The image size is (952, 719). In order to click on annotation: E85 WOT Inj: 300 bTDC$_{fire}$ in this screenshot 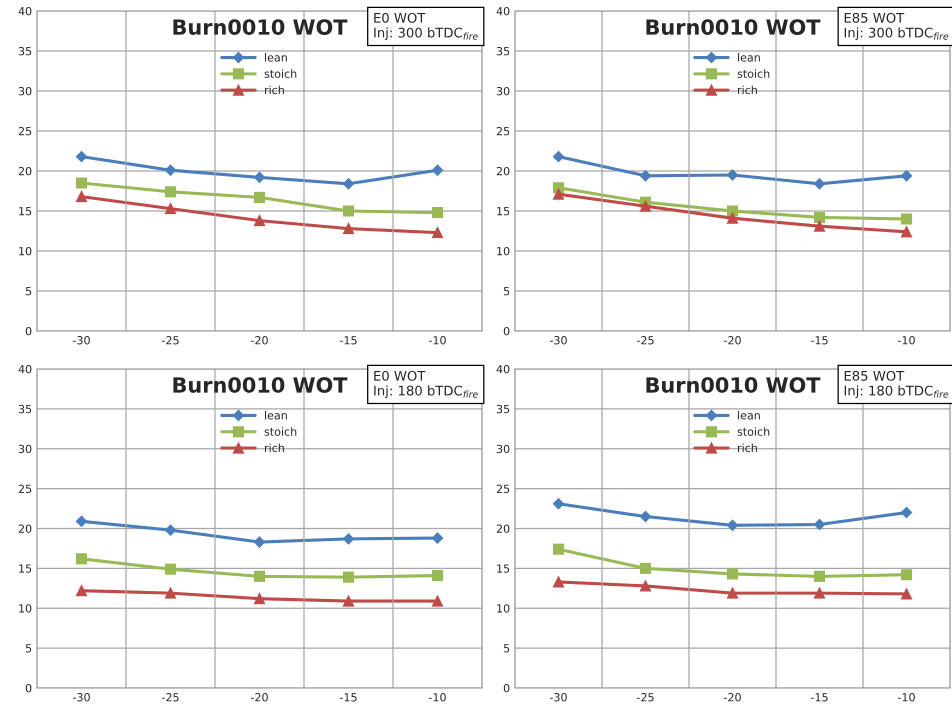, I will do `click(896, 26)`.